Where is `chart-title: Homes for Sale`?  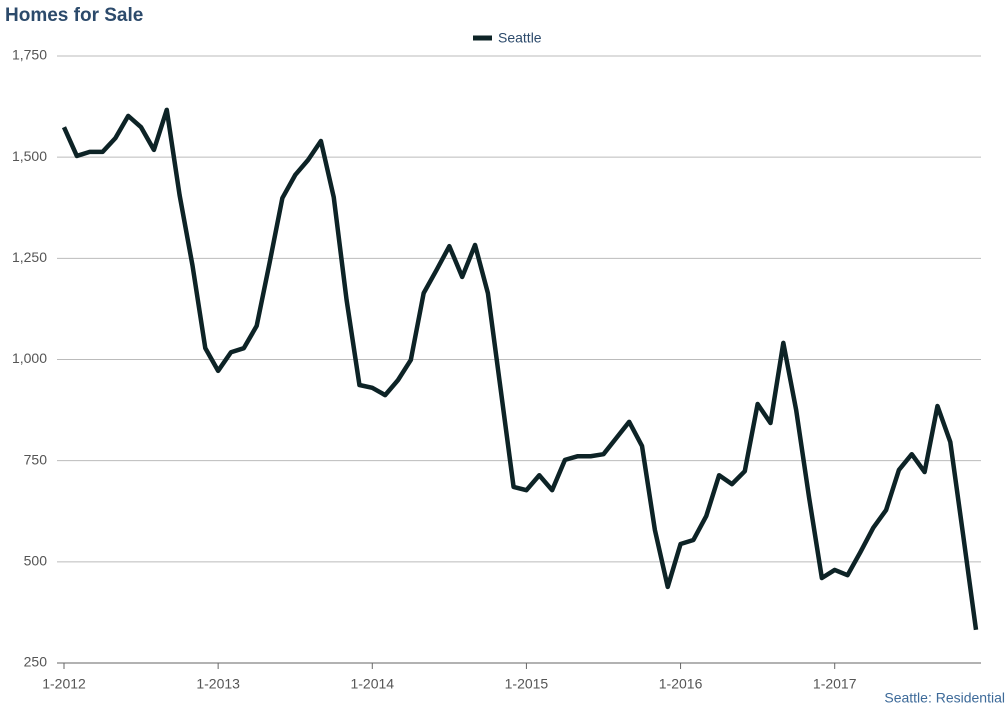 chart-title: Homes for Sale is located at coordinates (74, 15).